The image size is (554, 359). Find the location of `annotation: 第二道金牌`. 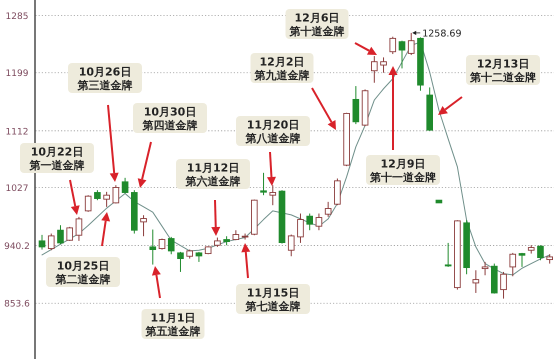

annotation: 第二道金牌 is located at coordinates (82, 279).